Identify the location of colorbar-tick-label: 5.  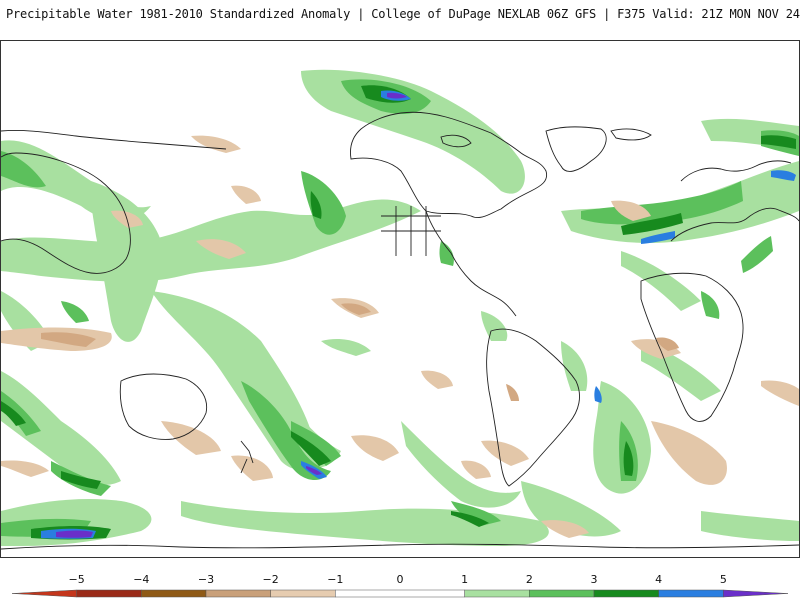
(723, 579).